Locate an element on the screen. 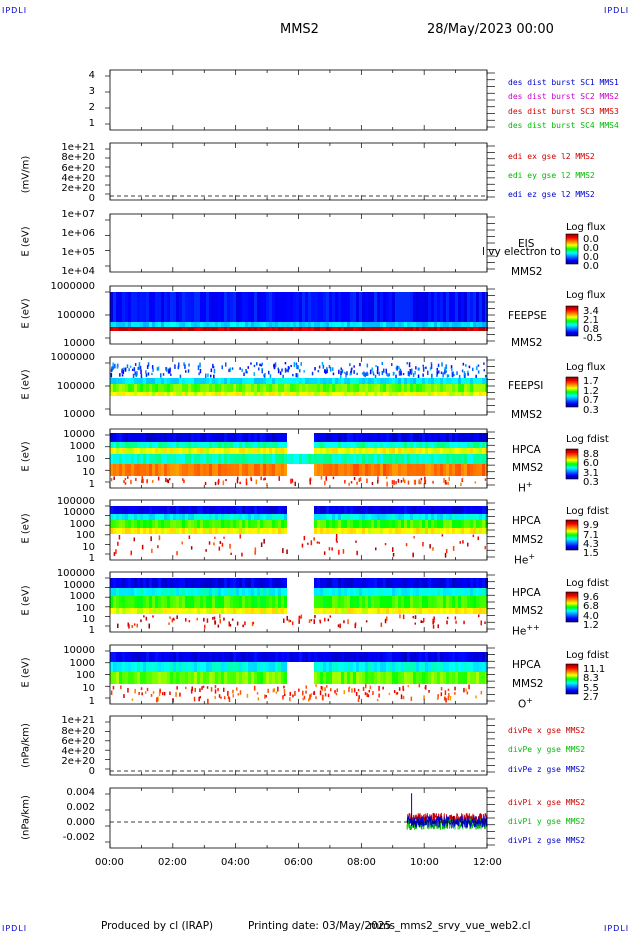 The image size is (630, 934). colorbar-value: 8.3 is located at coordinates (591, 678).